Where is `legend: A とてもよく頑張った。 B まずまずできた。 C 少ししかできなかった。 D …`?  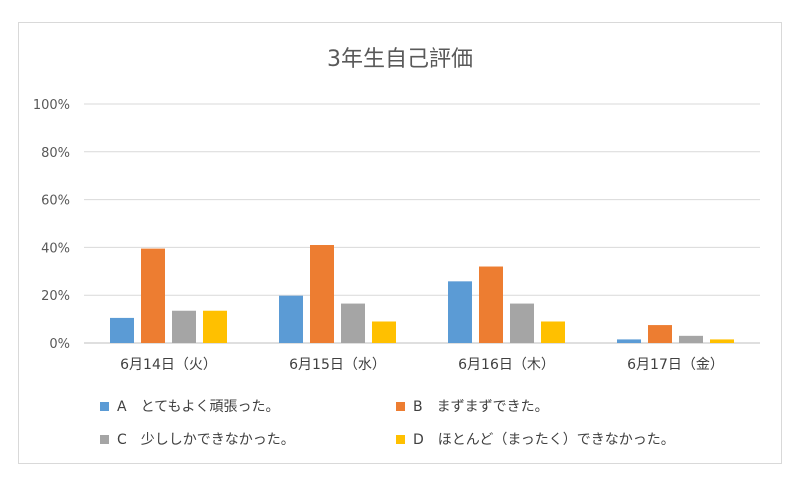
legend: A とてもよく頑張った。 B まずまずできた。 C 少ししかできなかった。 D … is located at coordinates (426, 426).